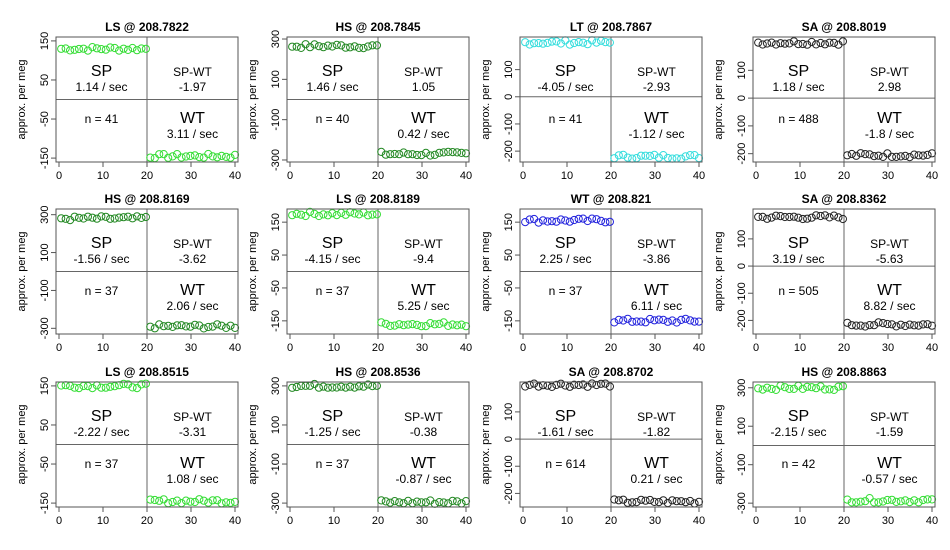 The width and height of the screenshot is (950, 550). What do you see at coordinates (657, 259) in the screenshot?
I see `sp-wt-value: -3.86` at bounding box center [657, 259].